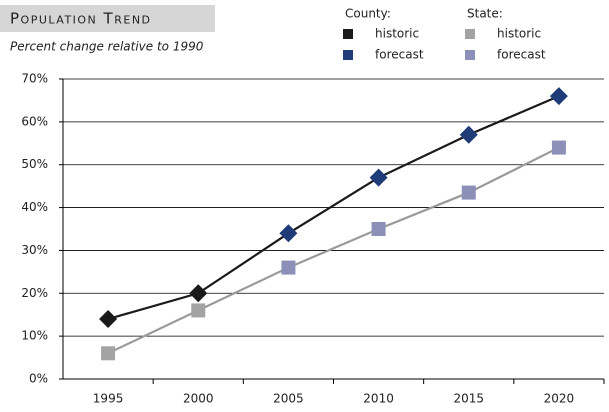  What do you see at coordinates (81, 19) in the screenshot?
I see `chart-title: Population Trend` at bounding box center [81, 19].